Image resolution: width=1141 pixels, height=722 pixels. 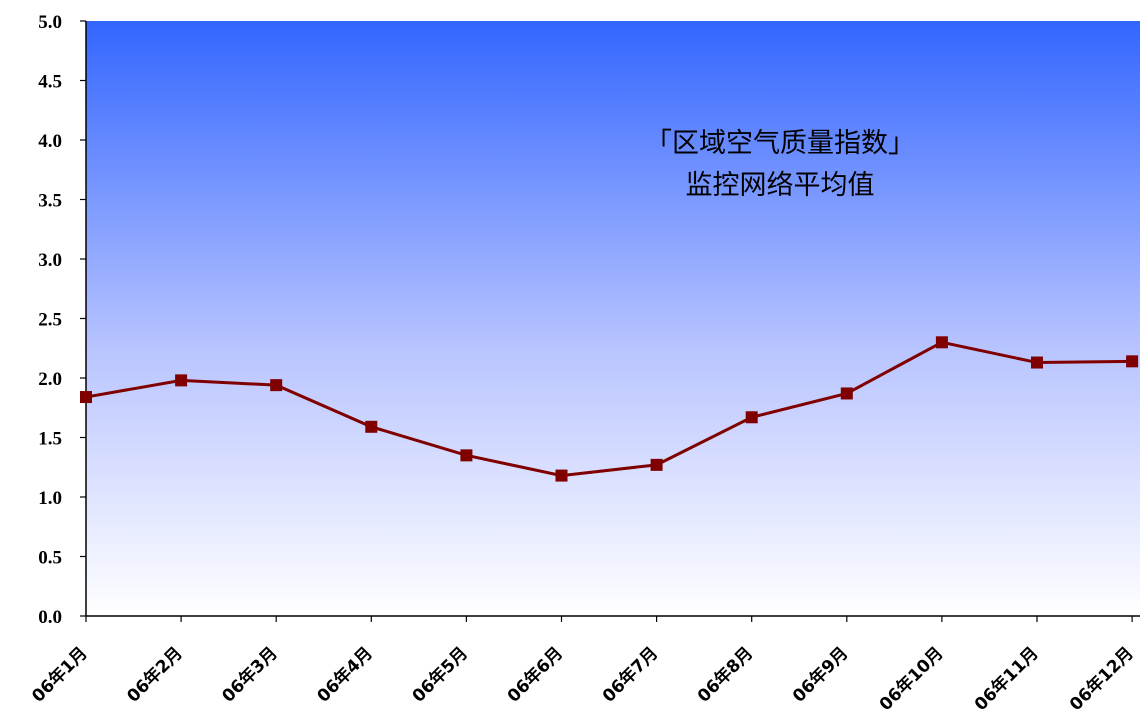 What do you see at coordinates (440, 675) in the screenshot?
I see `x-tick-label: 06年5月` at bounding box center [440, 675].